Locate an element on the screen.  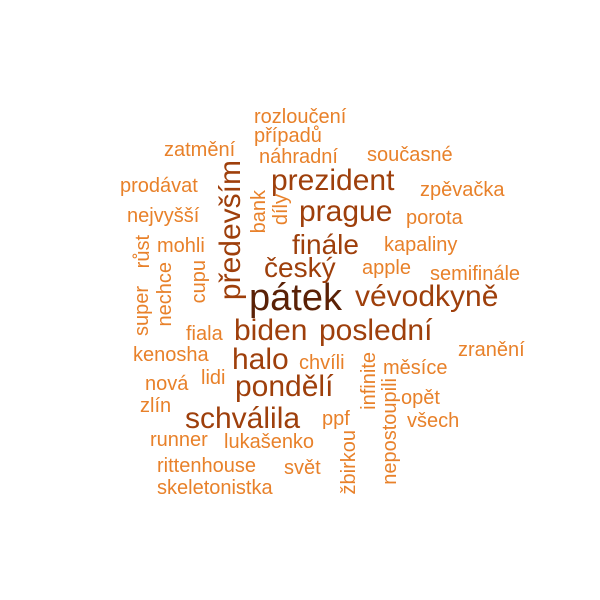
word-rittenhouse: rittenhouse is located at coordinates (206, 466).